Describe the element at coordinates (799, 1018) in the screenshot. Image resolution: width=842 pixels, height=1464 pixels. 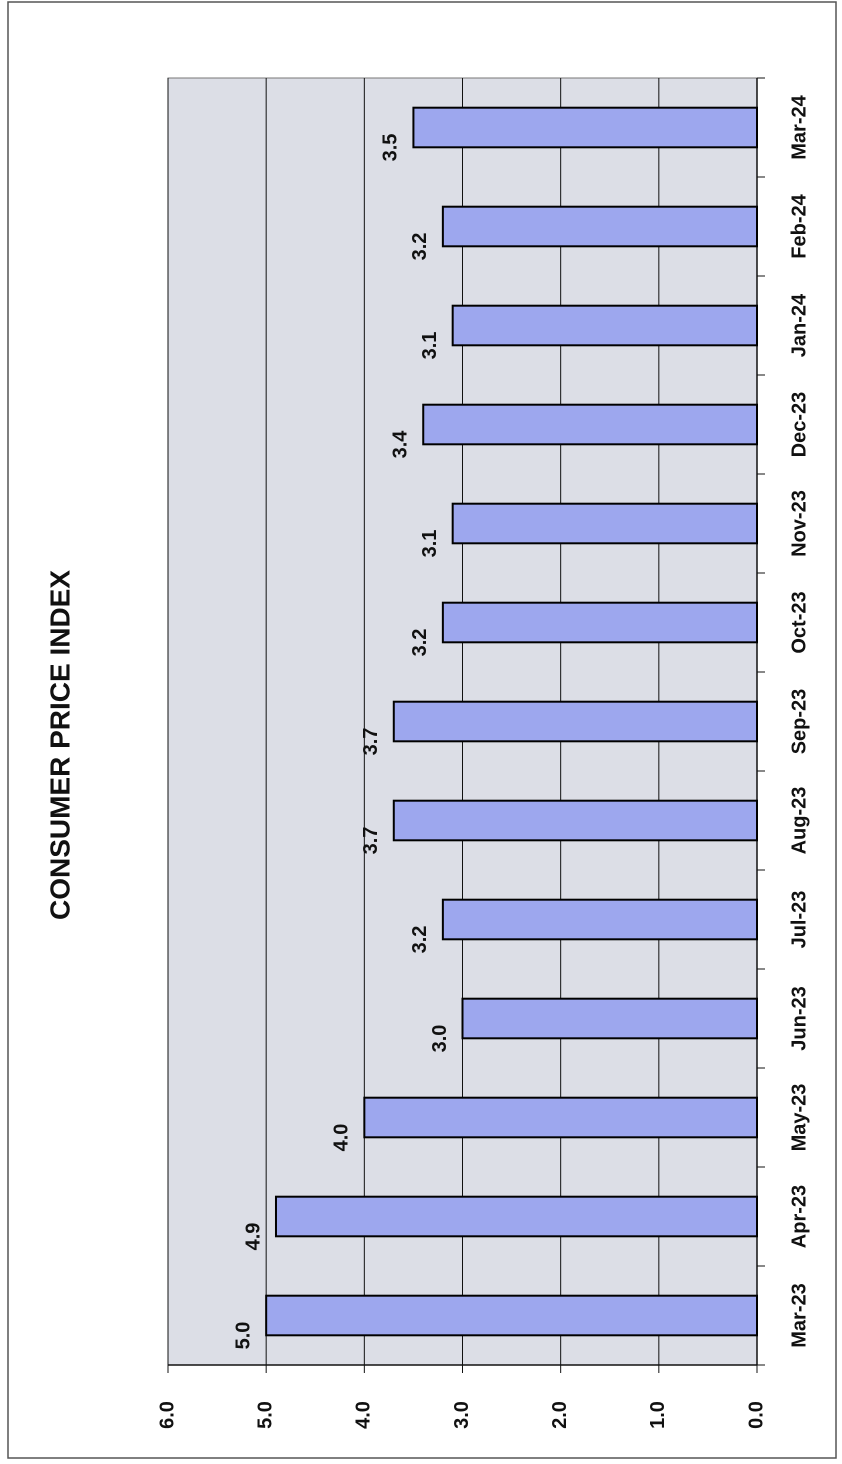
I see `x-tick-label: Jun-23` at that location.